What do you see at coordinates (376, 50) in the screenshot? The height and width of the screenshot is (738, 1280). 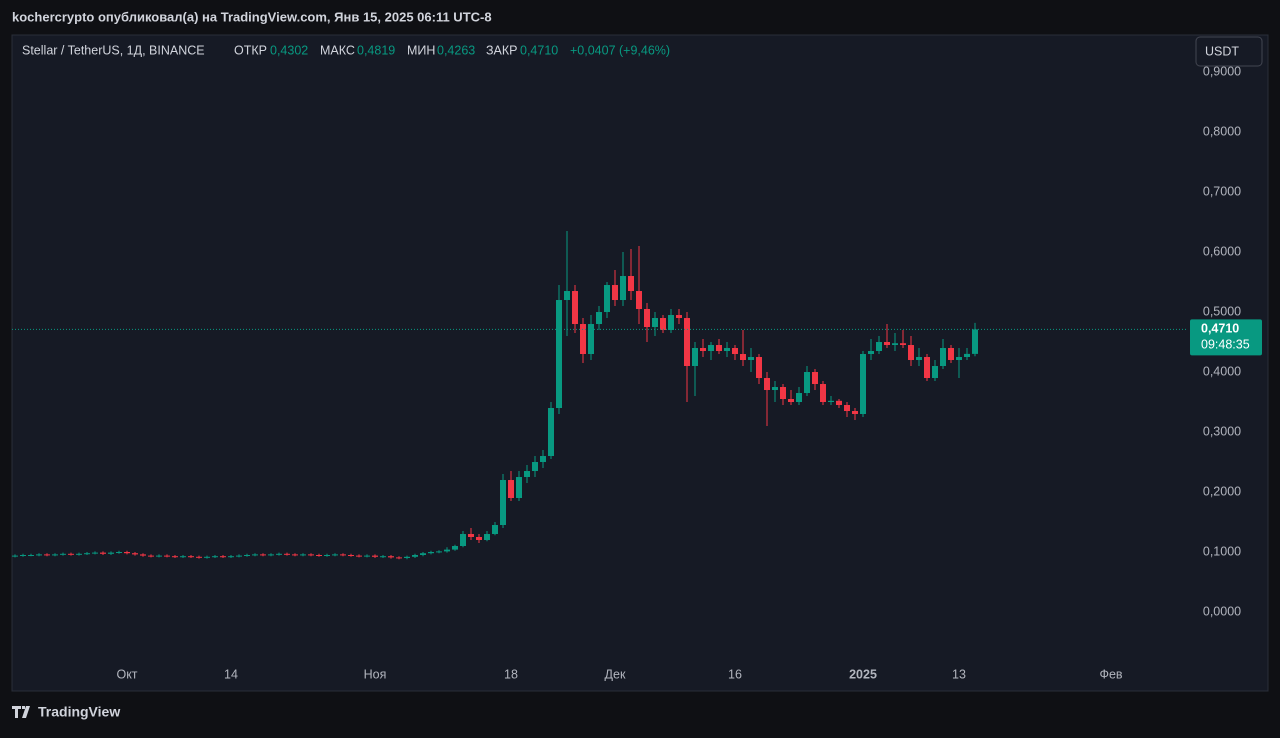 I see `high-value: 0,4819` at bounding box center [376, 50].